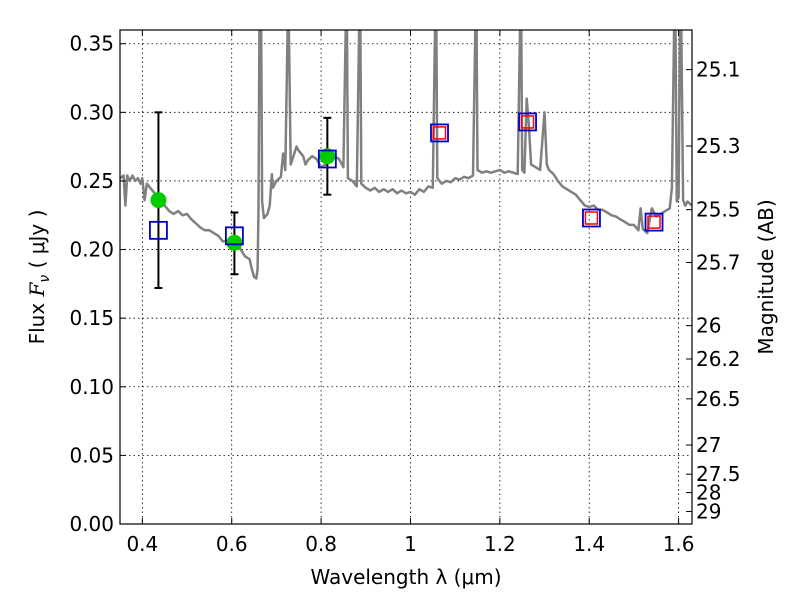 The height and width of the screenshot is (600, 800). Describe the element at coordinates (679, 544) in the screenshot. I see `x-tick-label: 1.6` at that location.